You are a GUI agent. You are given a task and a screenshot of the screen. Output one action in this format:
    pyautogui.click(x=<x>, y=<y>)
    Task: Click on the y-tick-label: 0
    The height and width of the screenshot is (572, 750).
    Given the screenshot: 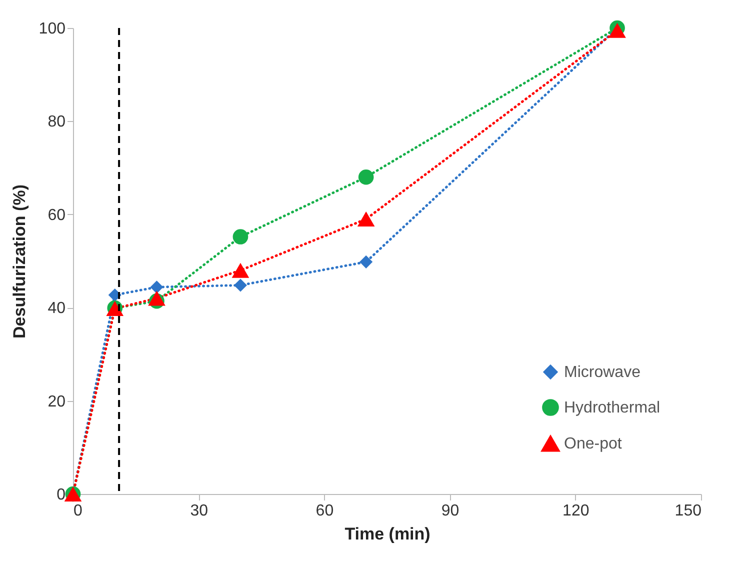 What is the action you would take?
    pyautogui.click(x=61, y=495)
    